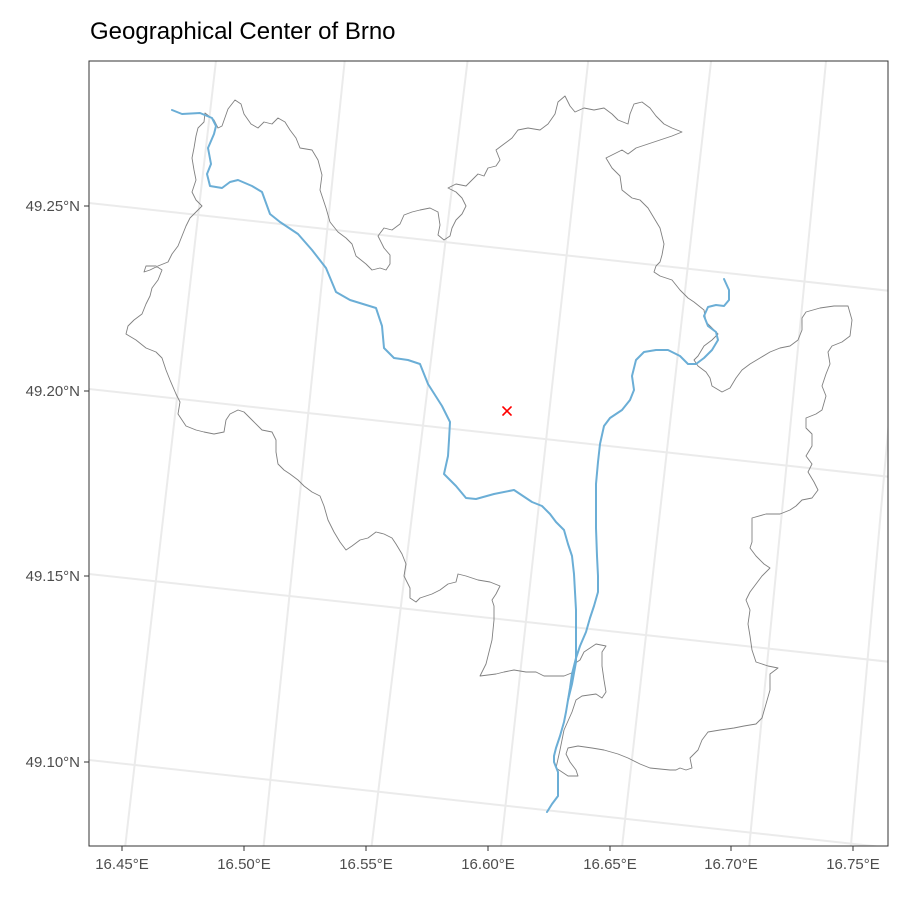 The height and width of the screenshot is (900, 900). I want to click on parallel-line-49.15, so click(488, 617).